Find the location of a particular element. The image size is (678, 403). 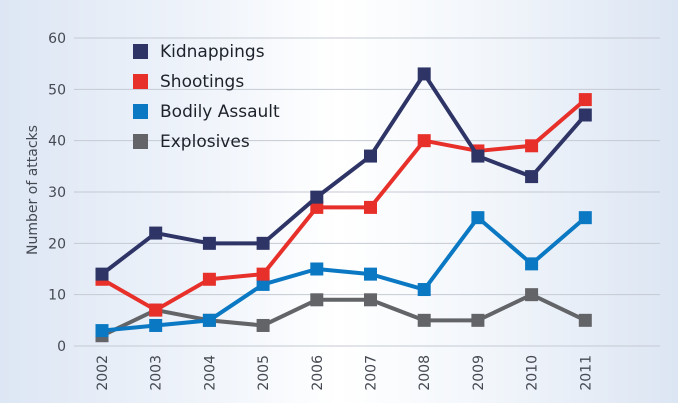

x-tick-label: 2008 is located at coordinates (425, 373).